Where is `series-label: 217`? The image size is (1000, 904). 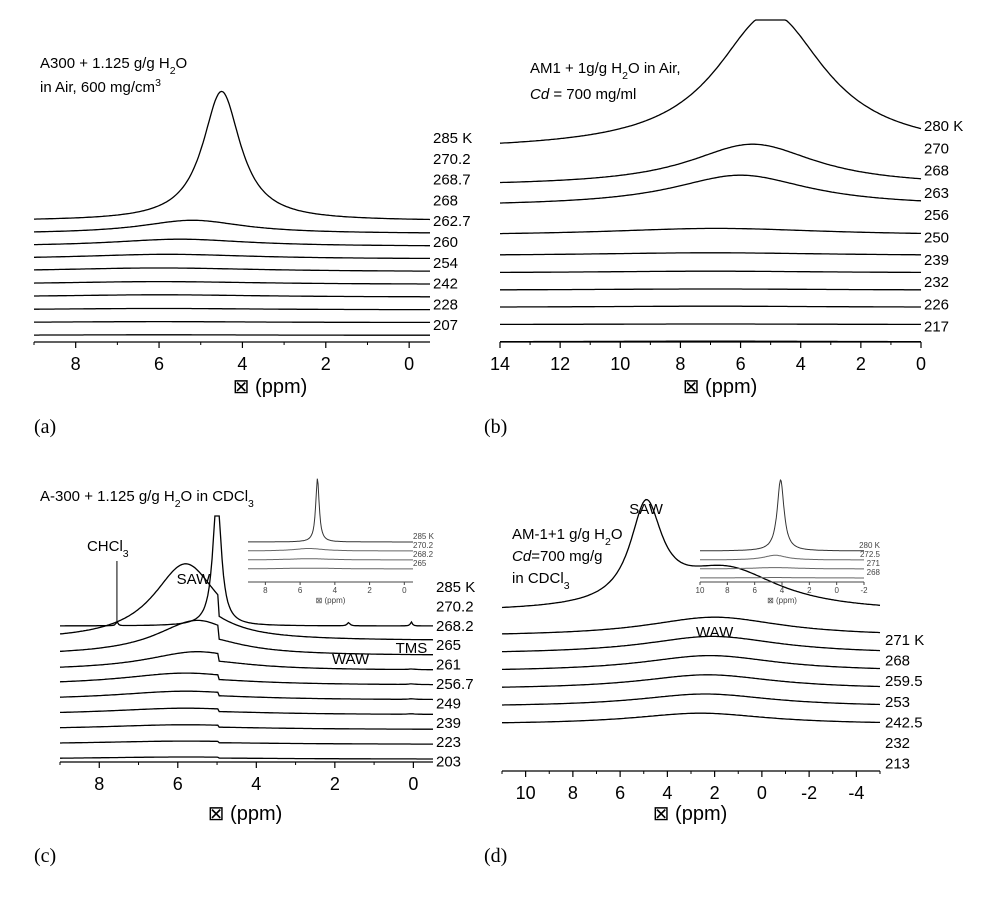 series-label: 217 is located at coordinates (936, 327).